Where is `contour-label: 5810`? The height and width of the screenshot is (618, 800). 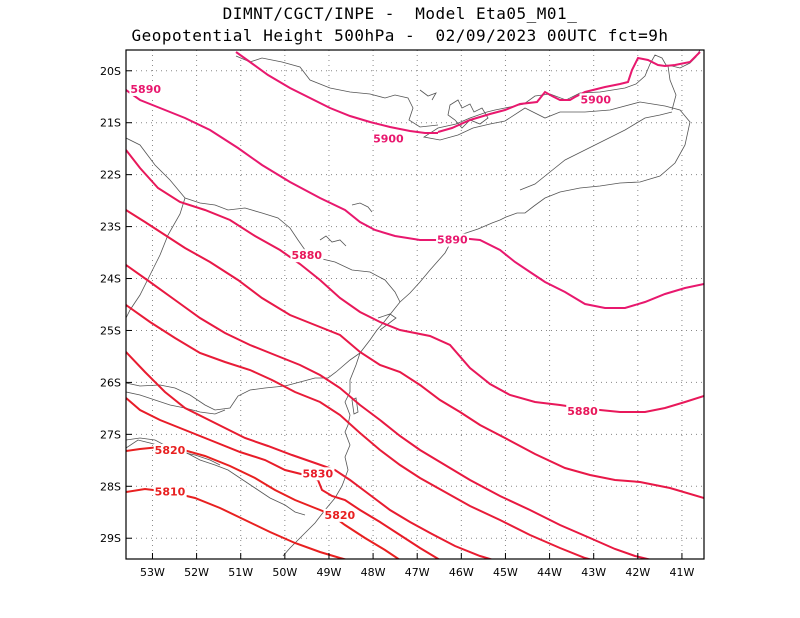
contour-label: 5810 is located at coordinates (170, 491).